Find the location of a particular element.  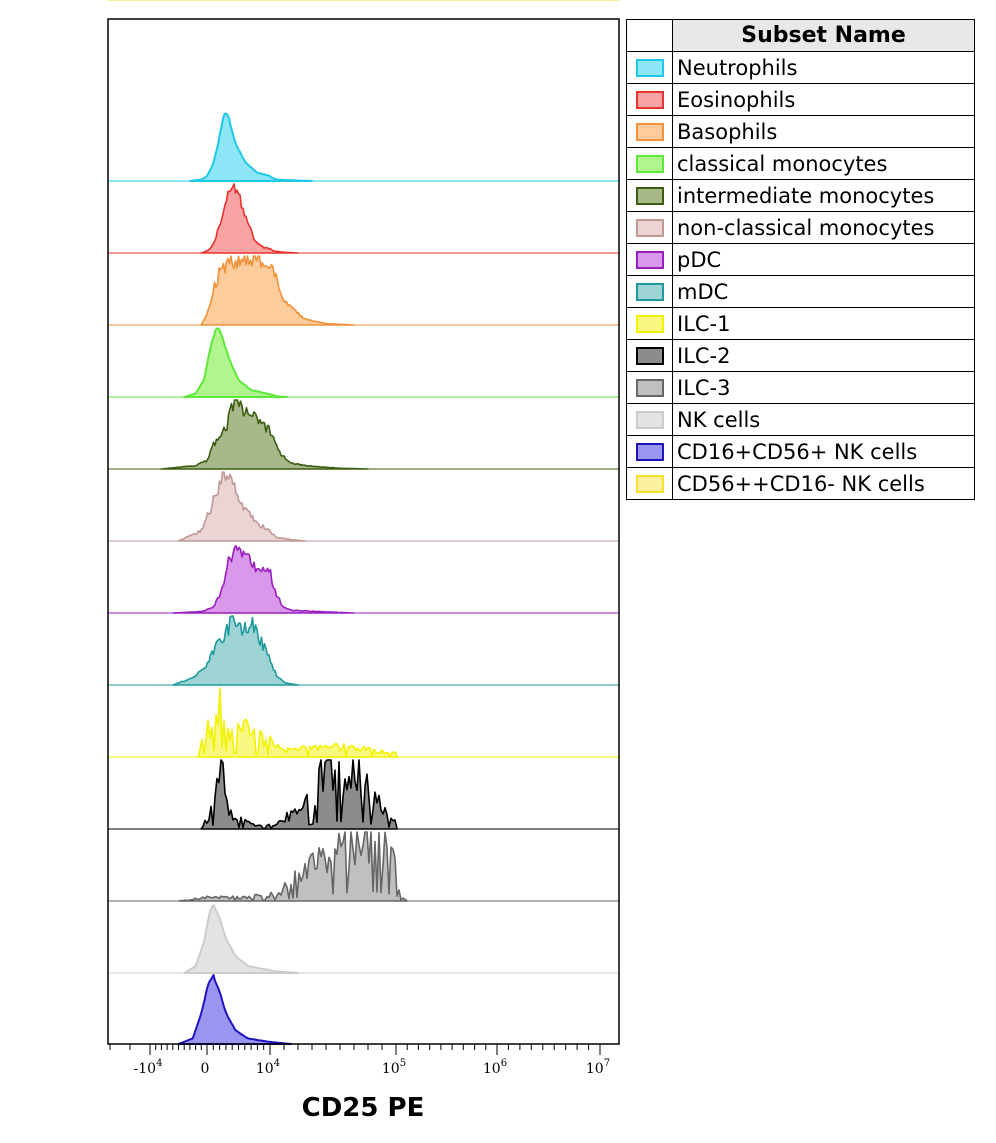

legend-row: intermediate monocytes is located at coordinates (800, 195).